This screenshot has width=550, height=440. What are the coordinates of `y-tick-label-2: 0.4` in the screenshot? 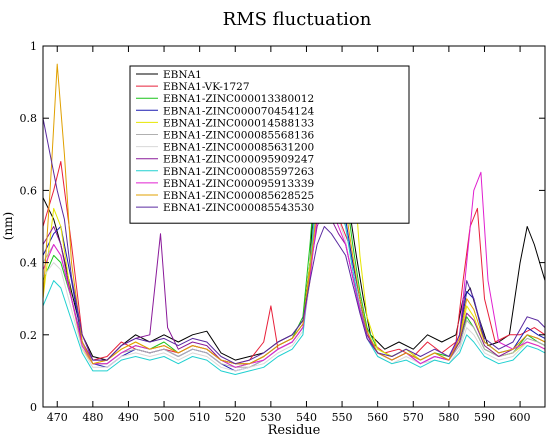 It's located at (29, 263).